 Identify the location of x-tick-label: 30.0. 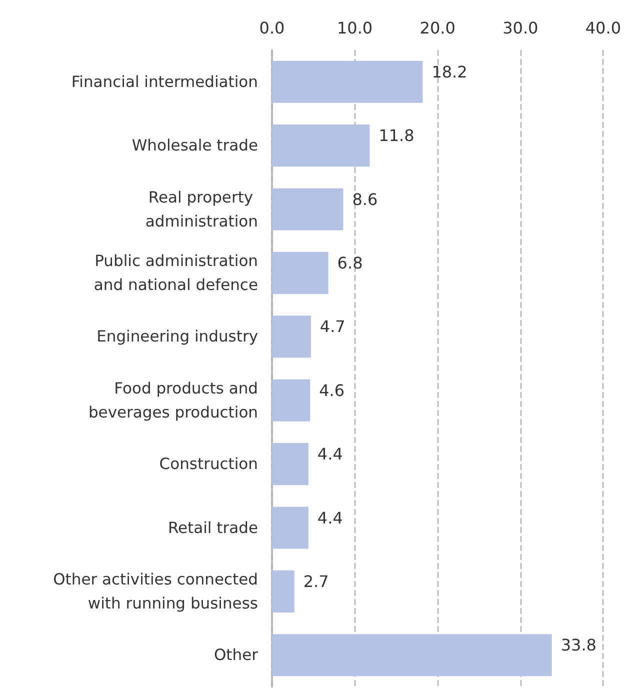
(520, 28).